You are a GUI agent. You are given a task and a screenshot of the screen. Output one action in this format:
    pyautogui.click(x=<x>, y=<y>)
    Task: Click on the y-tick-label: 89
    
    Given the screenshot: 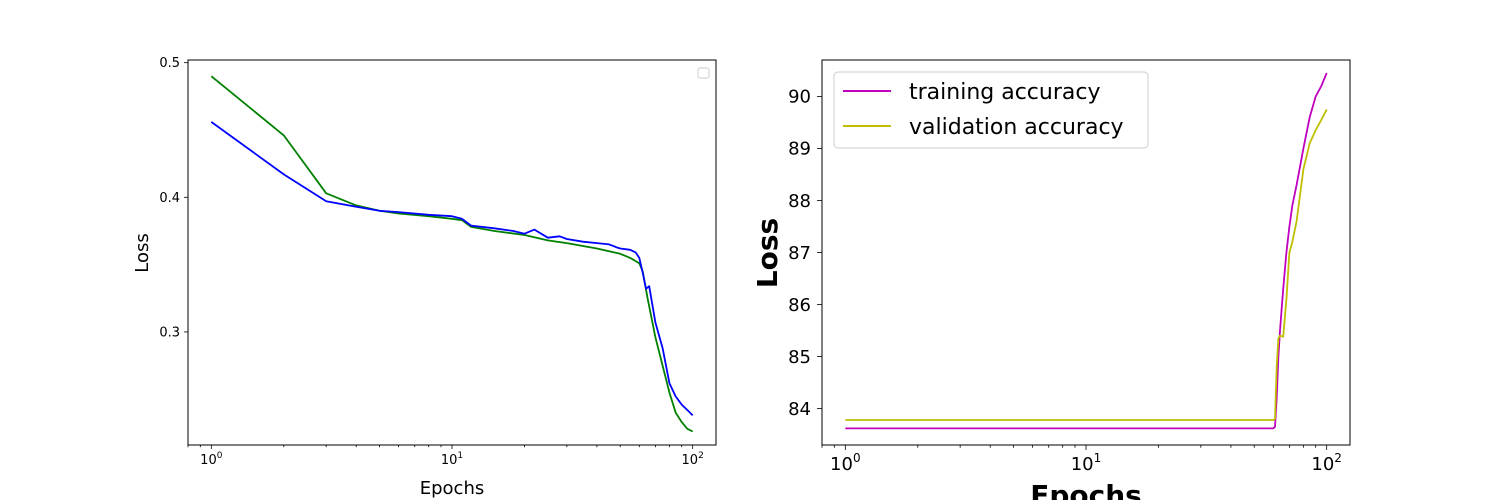 What is the action you would take?
    pyautogui.click(x=799, y=149)
    